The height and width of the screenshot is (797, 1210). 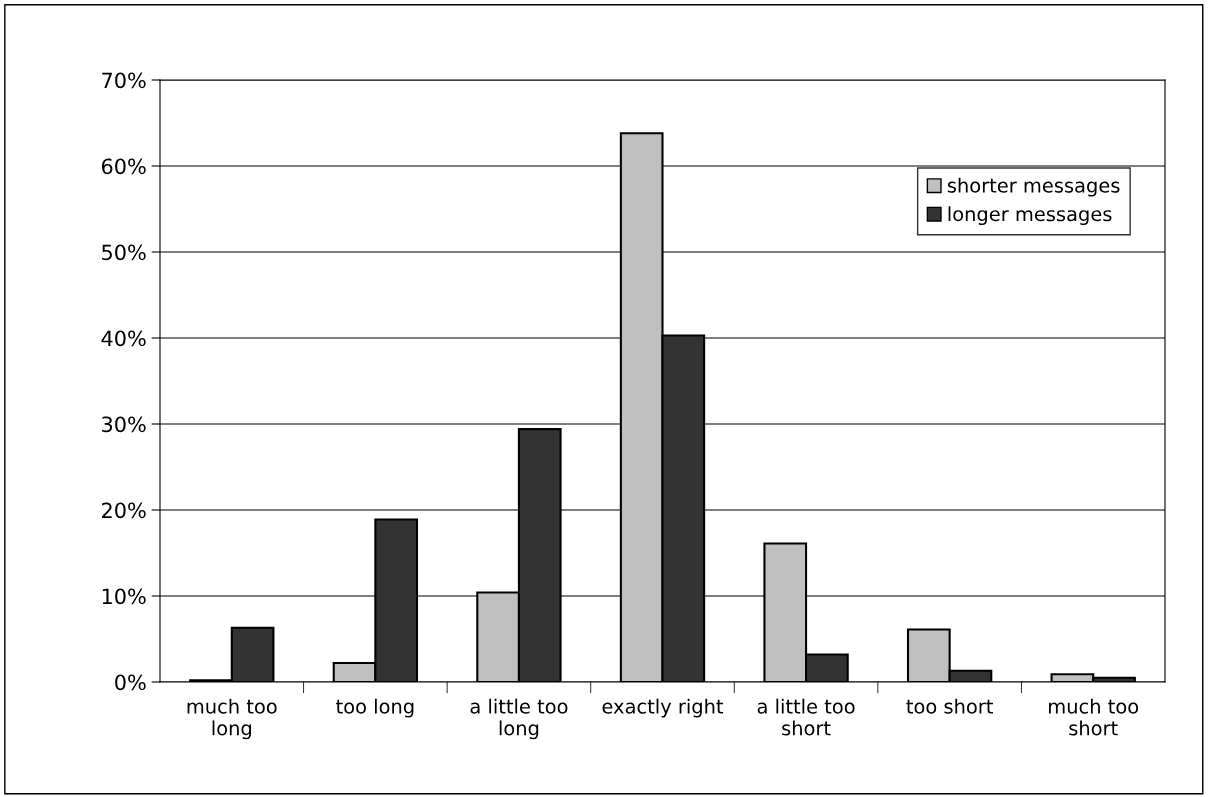 I want to click on y-tick-label: 50%, so click(x=124, y=252).